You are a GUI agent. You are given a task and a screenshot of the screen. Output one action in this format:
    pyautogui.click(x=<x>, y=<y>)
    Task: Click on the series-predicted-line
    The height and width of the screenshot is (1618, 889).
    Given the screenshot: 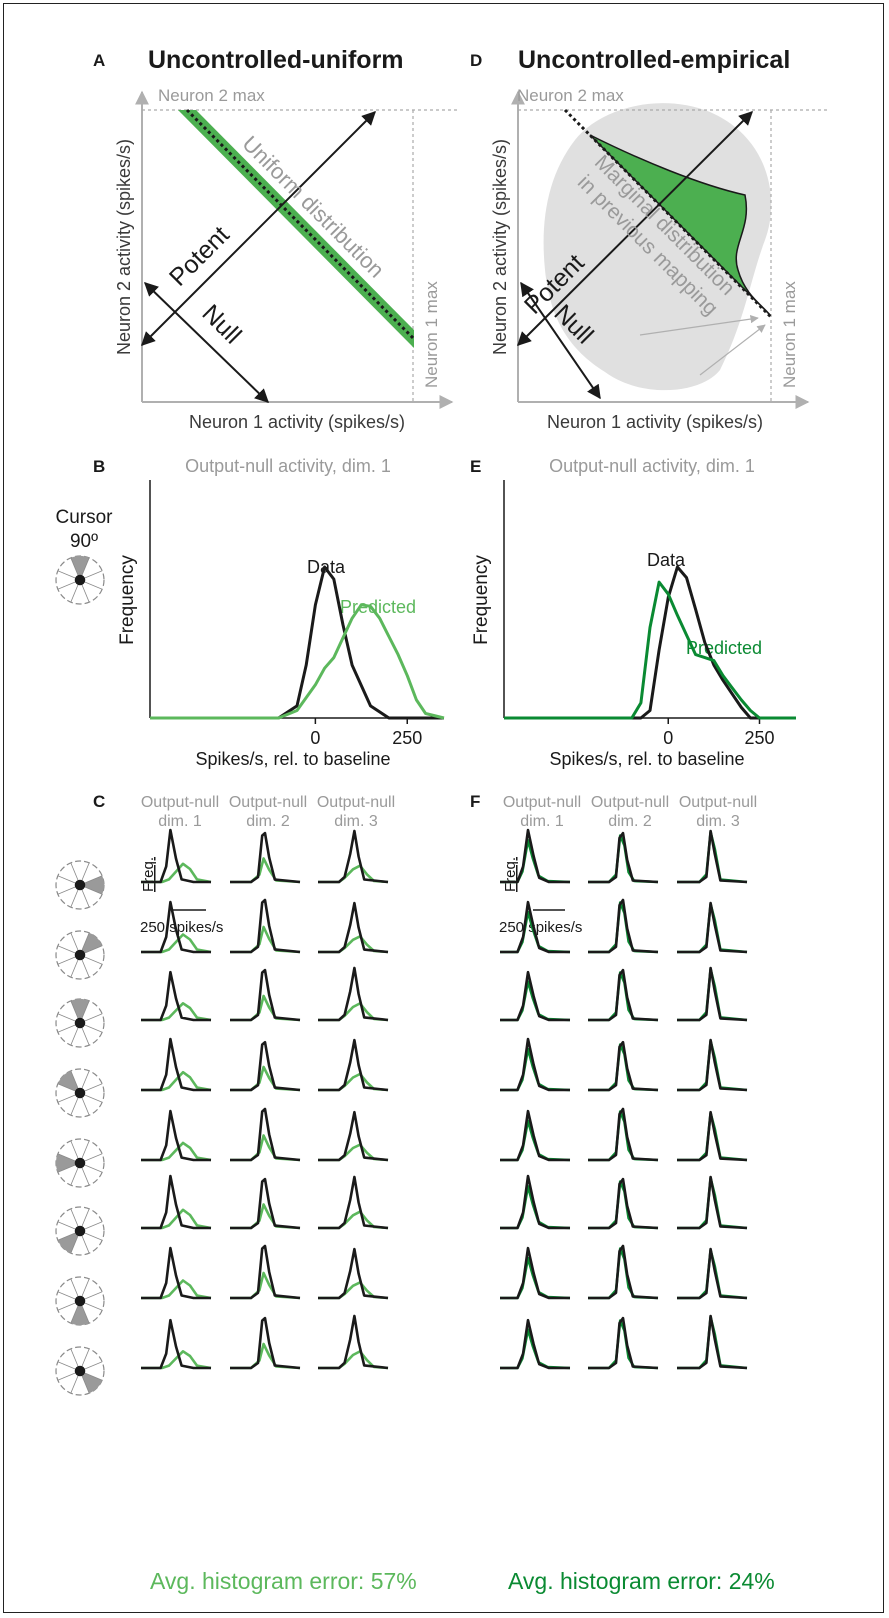 What is the action you would take?
    pyautogui.click(x=297, y=661)
    